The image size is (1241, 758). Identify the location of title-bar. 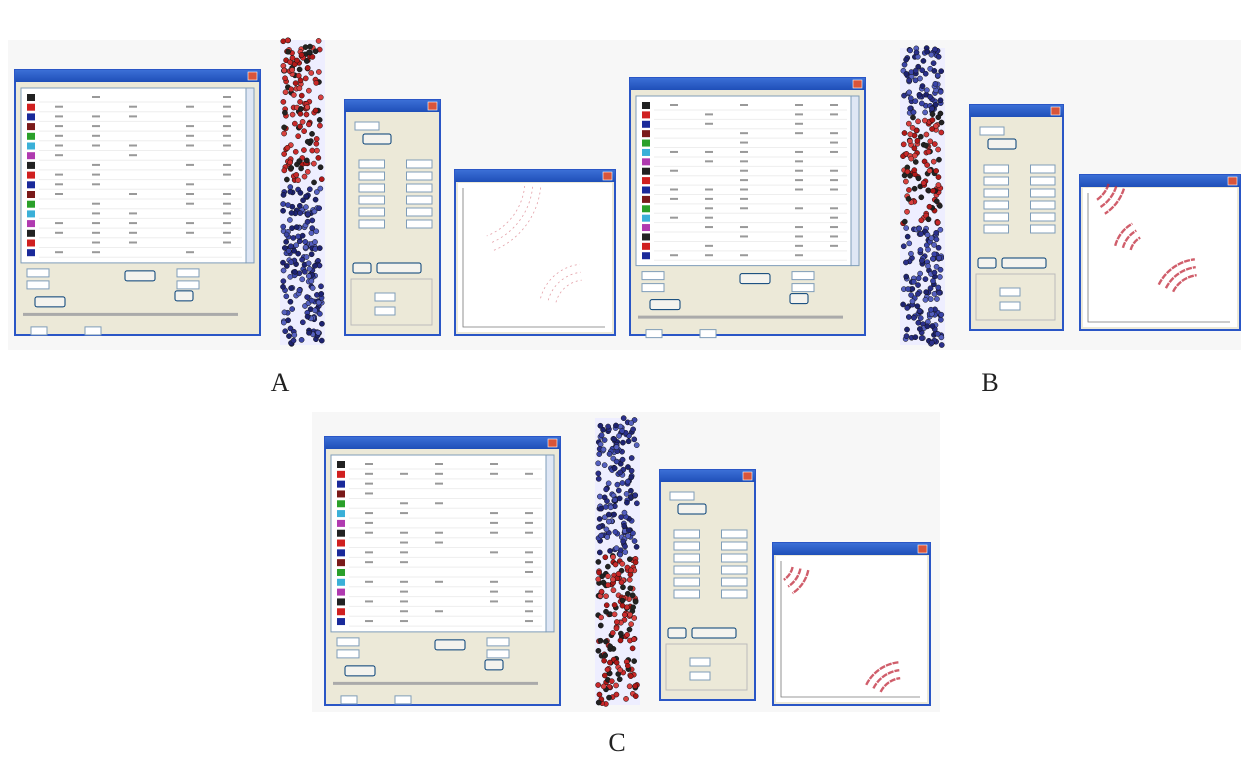
(392, 106).